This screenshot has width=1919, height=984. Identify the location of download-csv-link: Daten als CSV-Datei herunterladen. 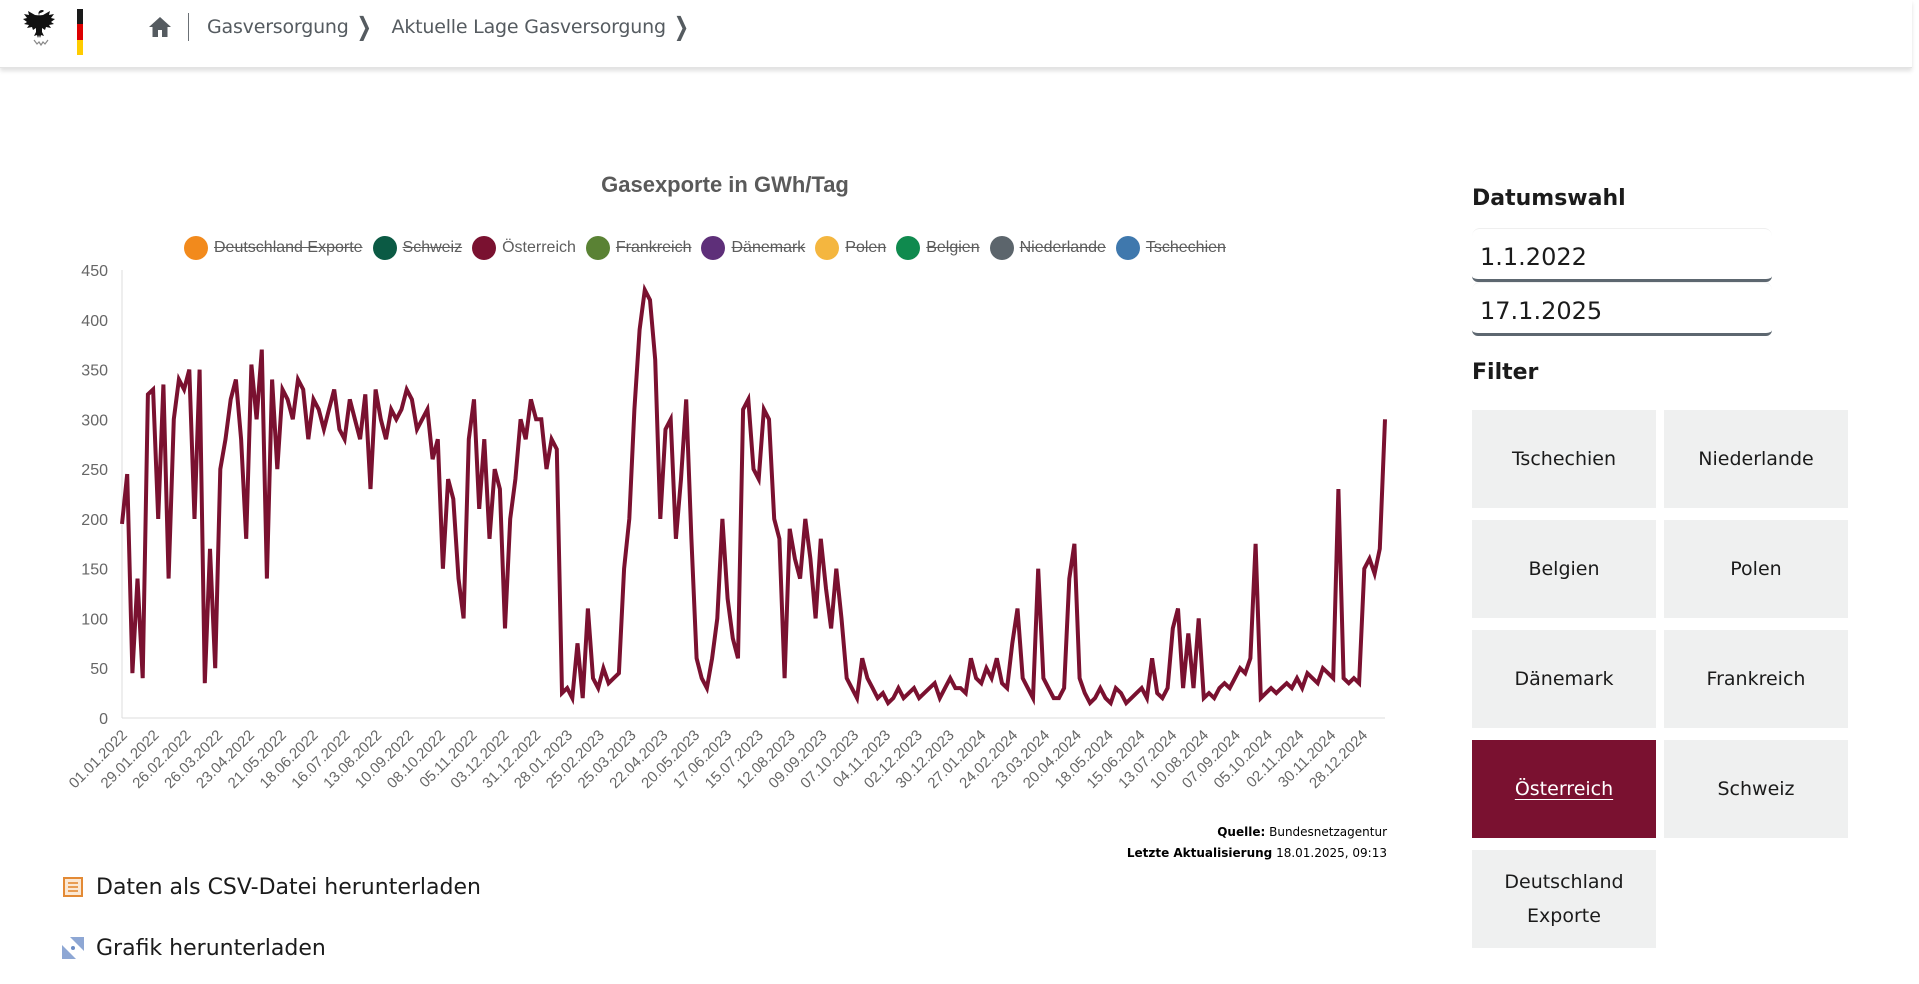
(271, 887).